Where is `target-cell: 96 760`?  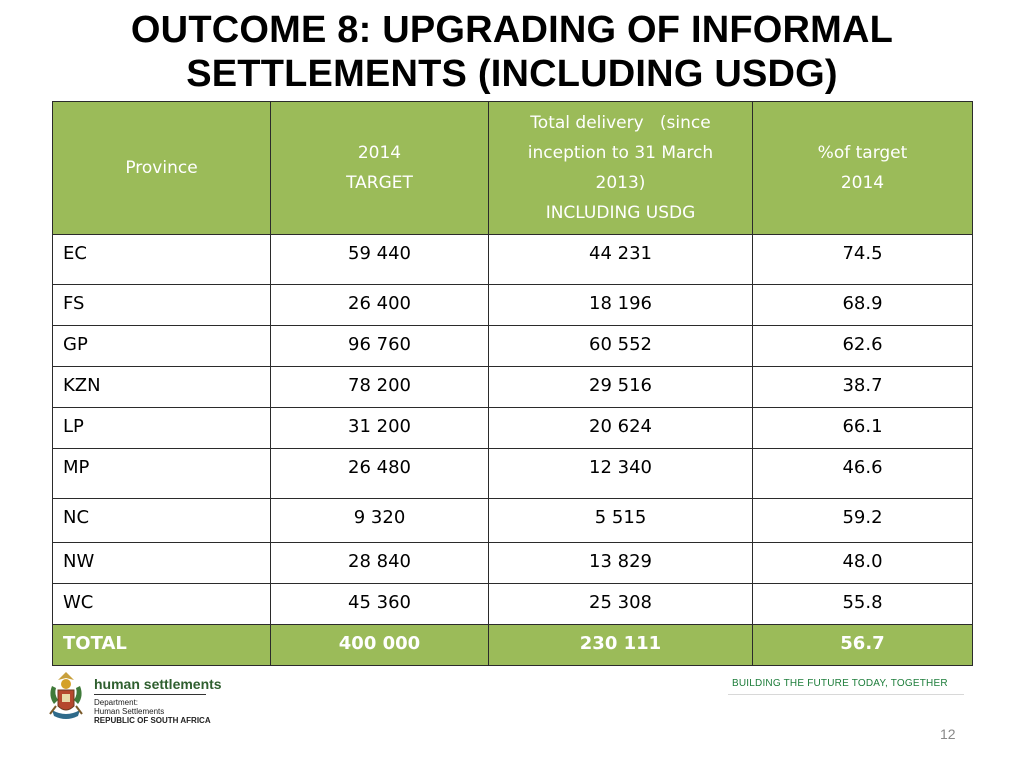 target-cell: 96 760 is located at coordinates (379, 346).